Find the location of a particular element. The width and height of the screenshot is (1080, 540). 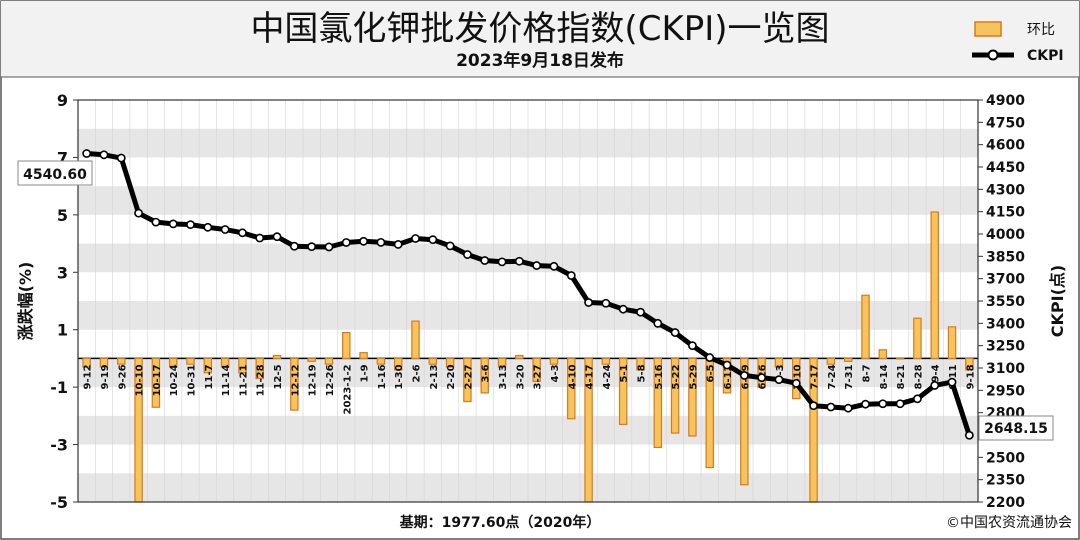

x-tick-label: 3-13 is located at coordinates (503, 376).